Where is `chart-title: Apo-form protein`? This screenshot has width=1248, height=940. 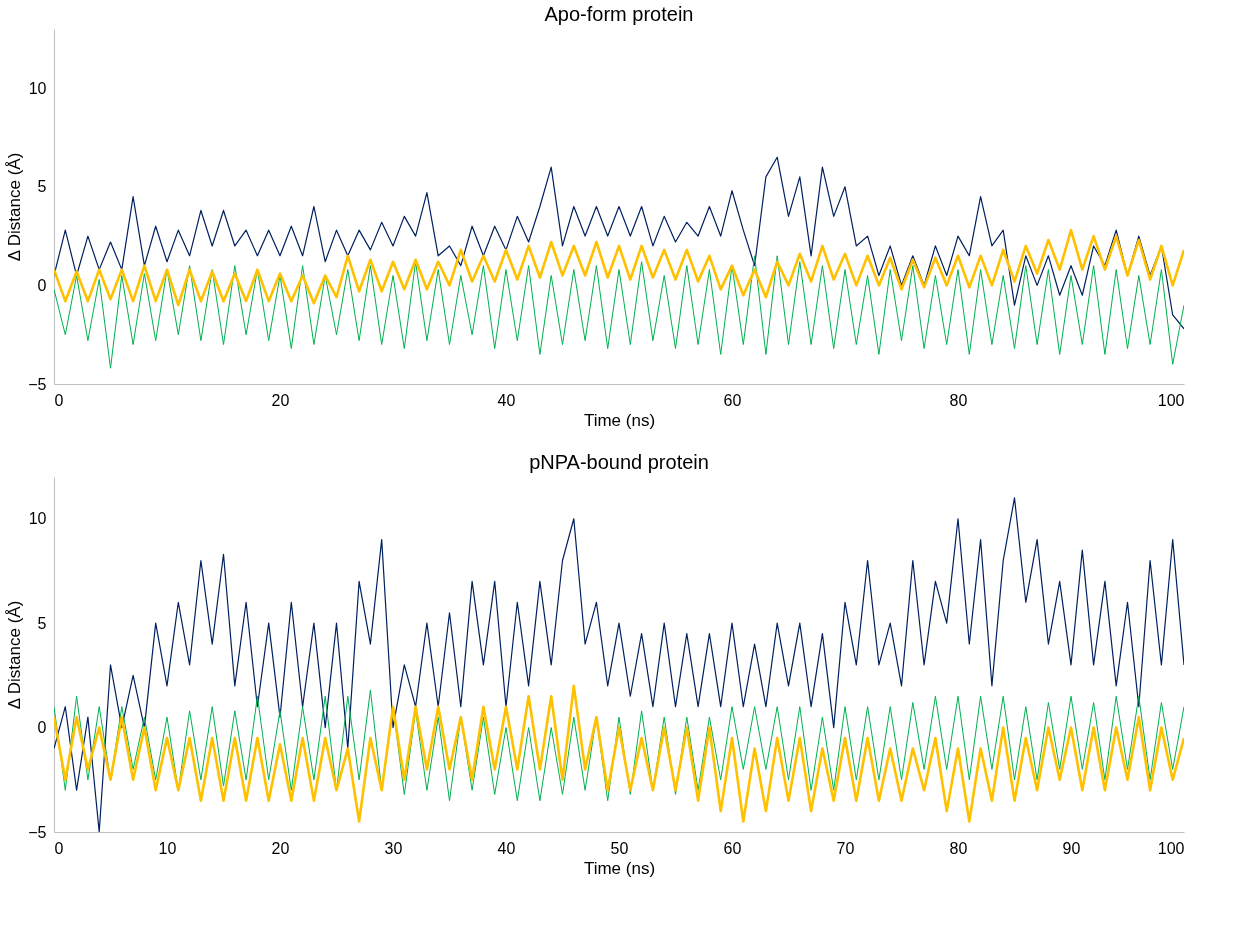 chart-title: Apo-form protein is located at coordinates (619, 14).